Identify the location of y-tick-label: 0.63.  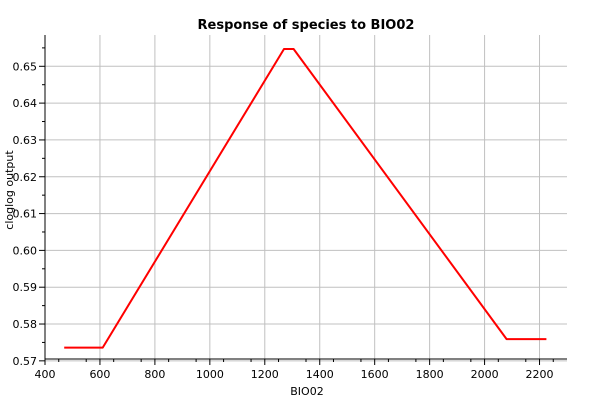
(25, 140).